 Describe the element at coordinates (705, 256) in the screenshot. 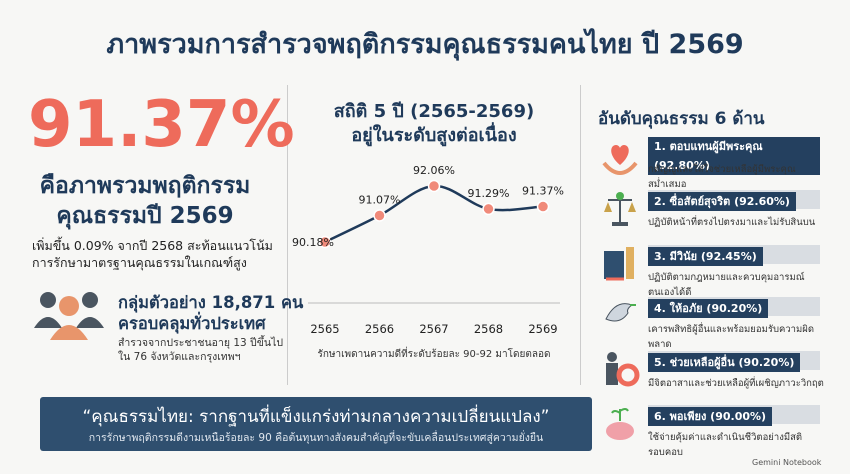

I see `ranking-label: 3. มีวินัย (92.45%)` at that location.